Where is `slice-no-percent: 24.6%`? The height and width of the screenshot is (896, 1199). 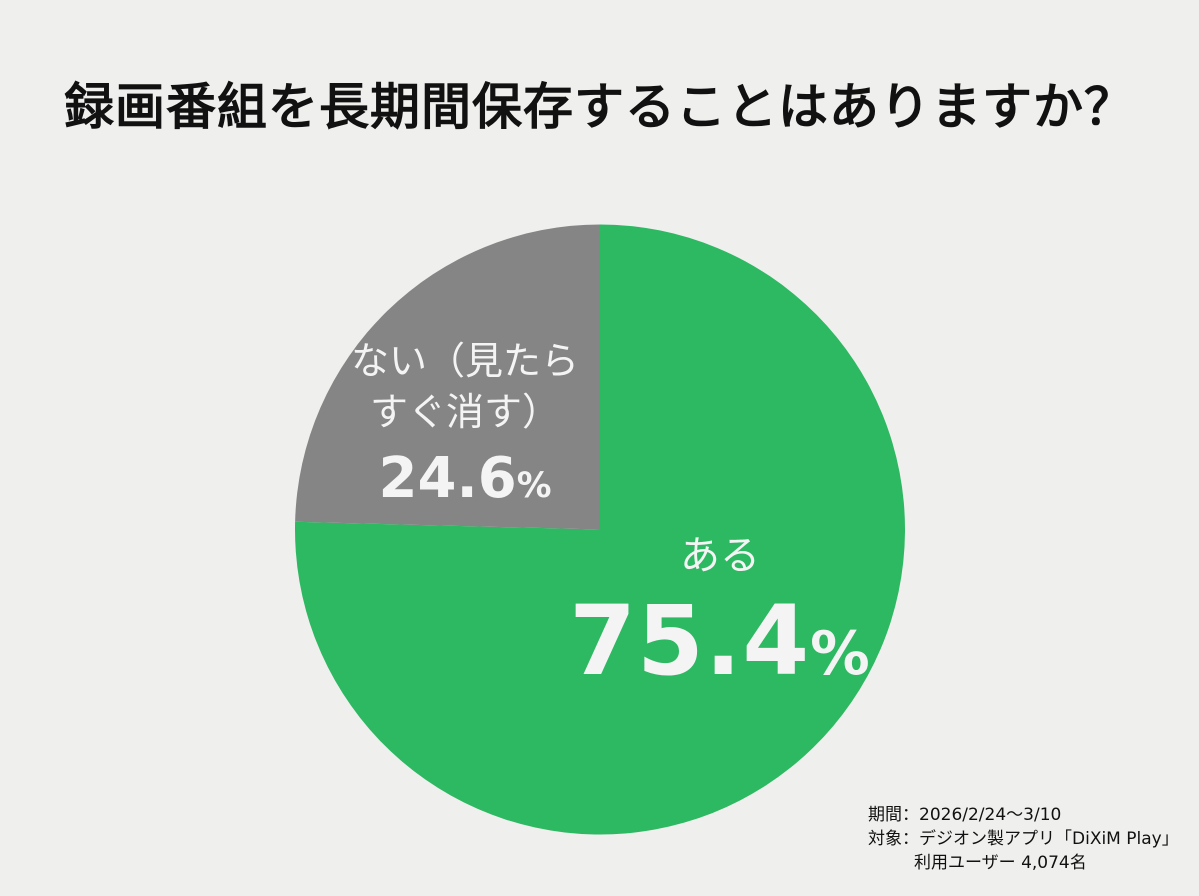 slice-no-percent: 24.6% is located at coordinates (465, 478).